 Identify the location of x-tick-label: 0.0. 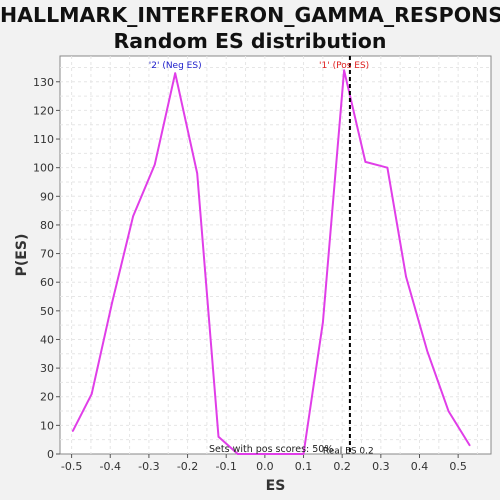
(265, 466).